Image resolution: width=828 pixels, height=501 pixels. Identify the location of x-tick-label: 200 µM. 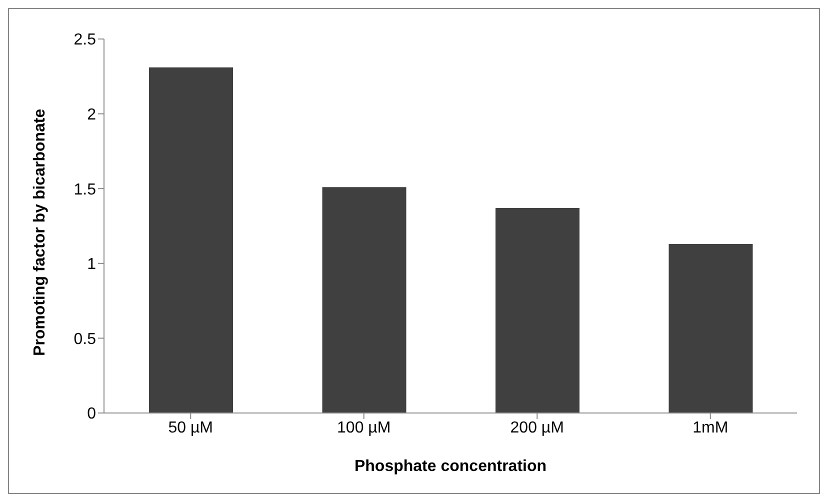
(537, 427).